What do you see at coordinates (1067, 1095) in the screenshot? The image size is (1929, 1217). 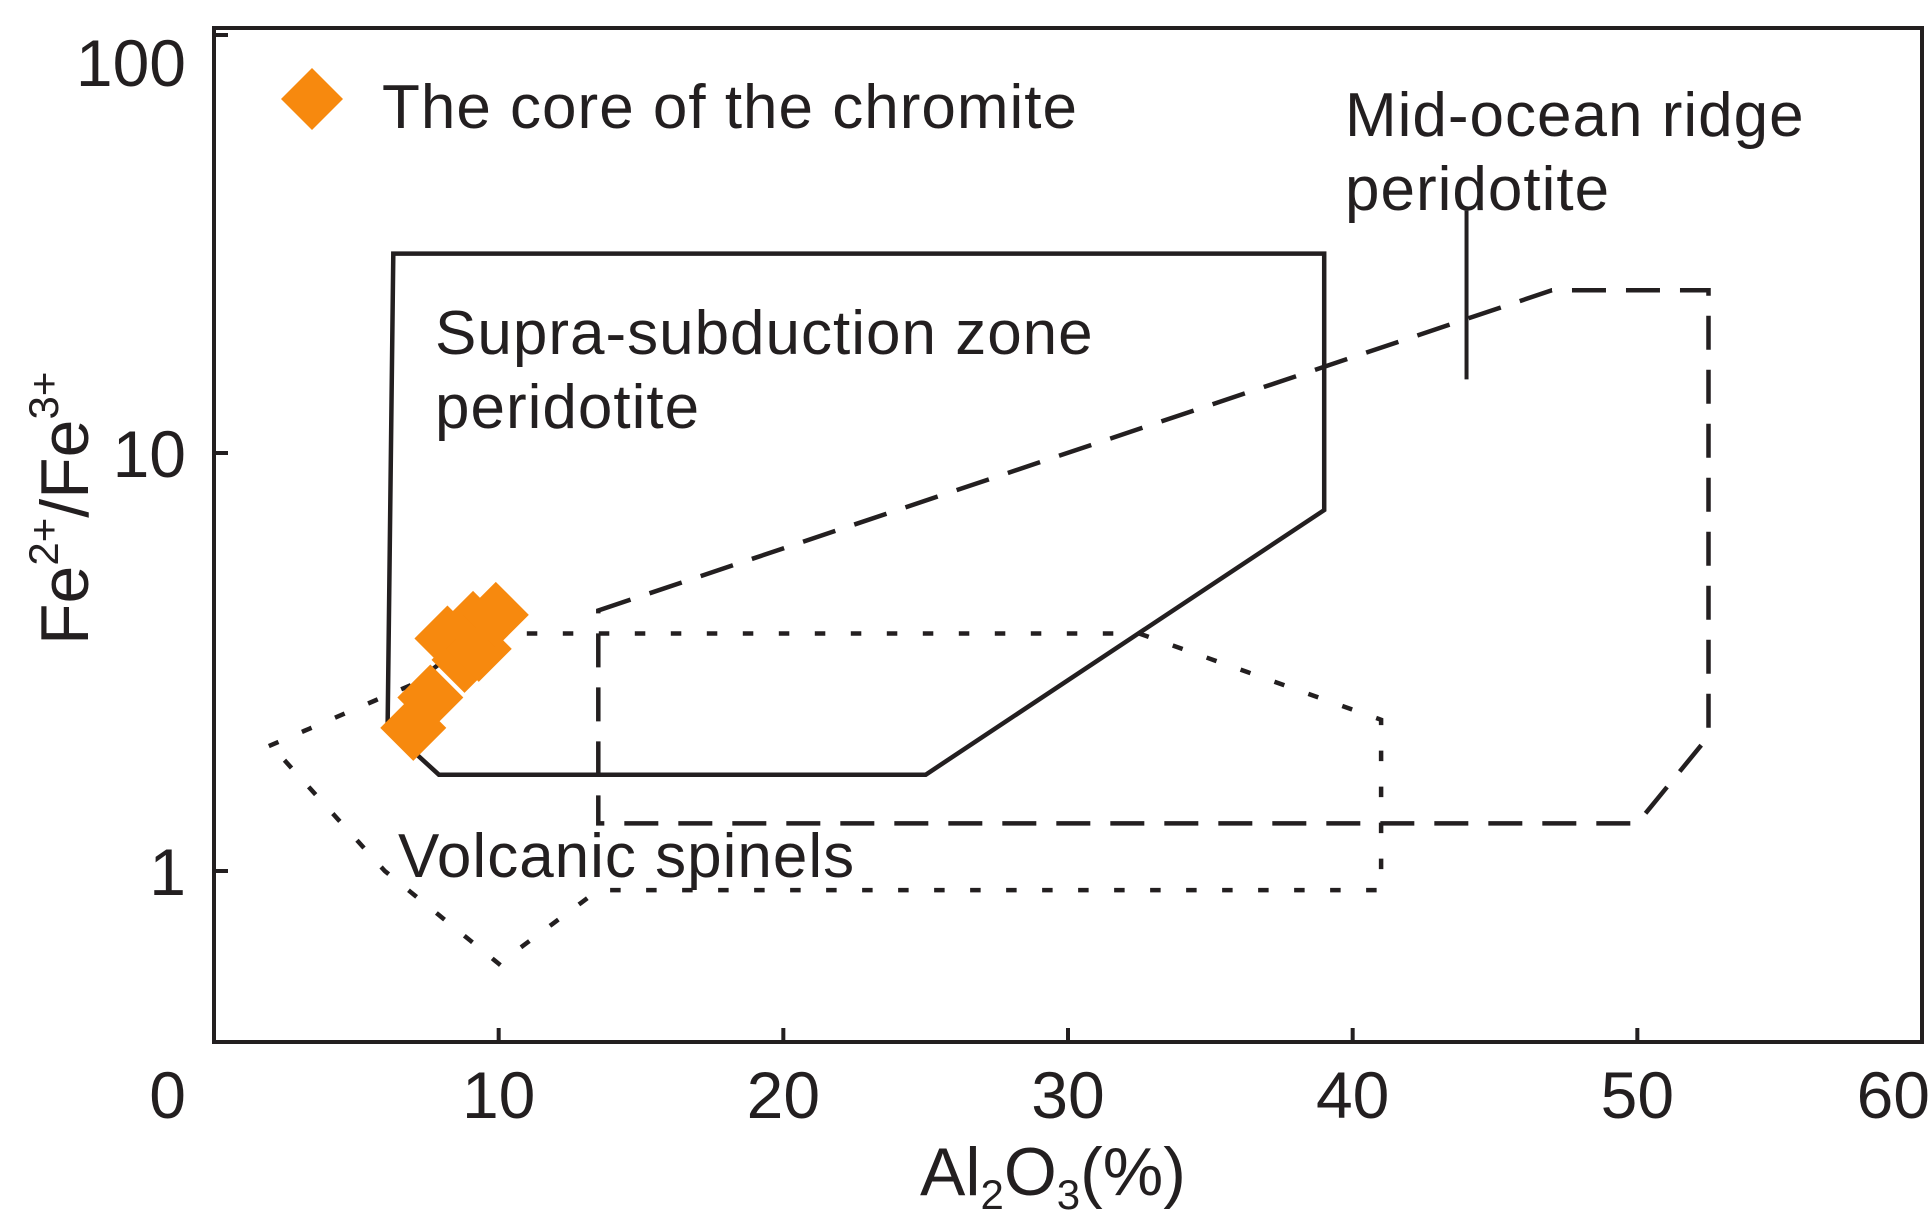 I see `x-tick-label: 30` at bounding box center [1067, 1095].